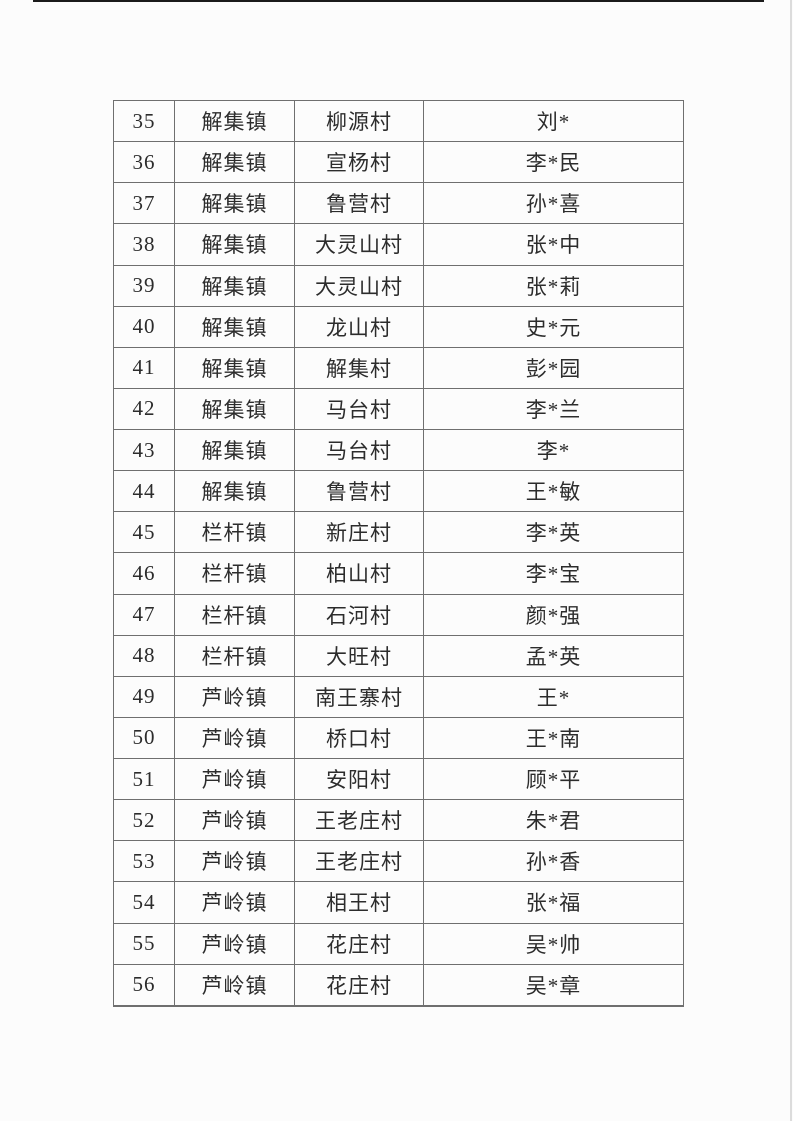 This screenshot has height=1121, width=793. Describe the element at coordinates (553, 367) in the screenshot. I see `cell-person-name: 彭*园` at that location.